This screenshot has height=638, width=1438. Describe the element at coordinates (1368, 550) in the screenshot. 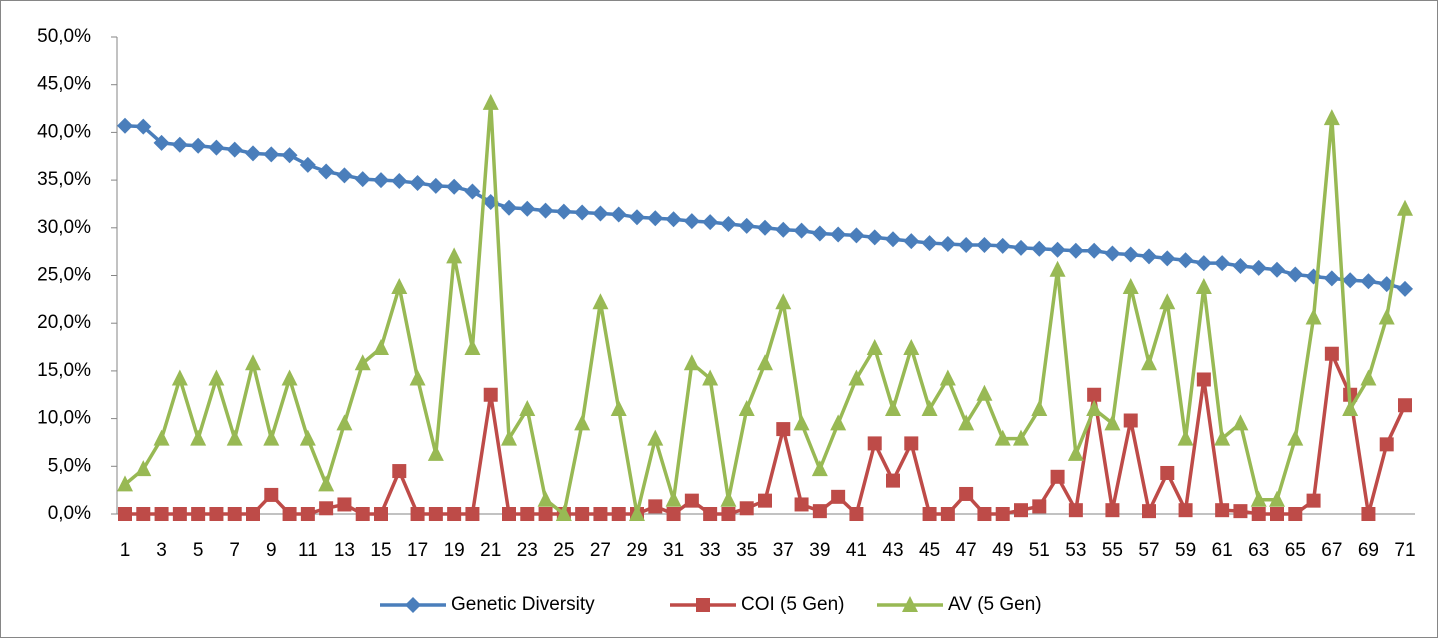

I see `x-tick-label: 69` at that location.